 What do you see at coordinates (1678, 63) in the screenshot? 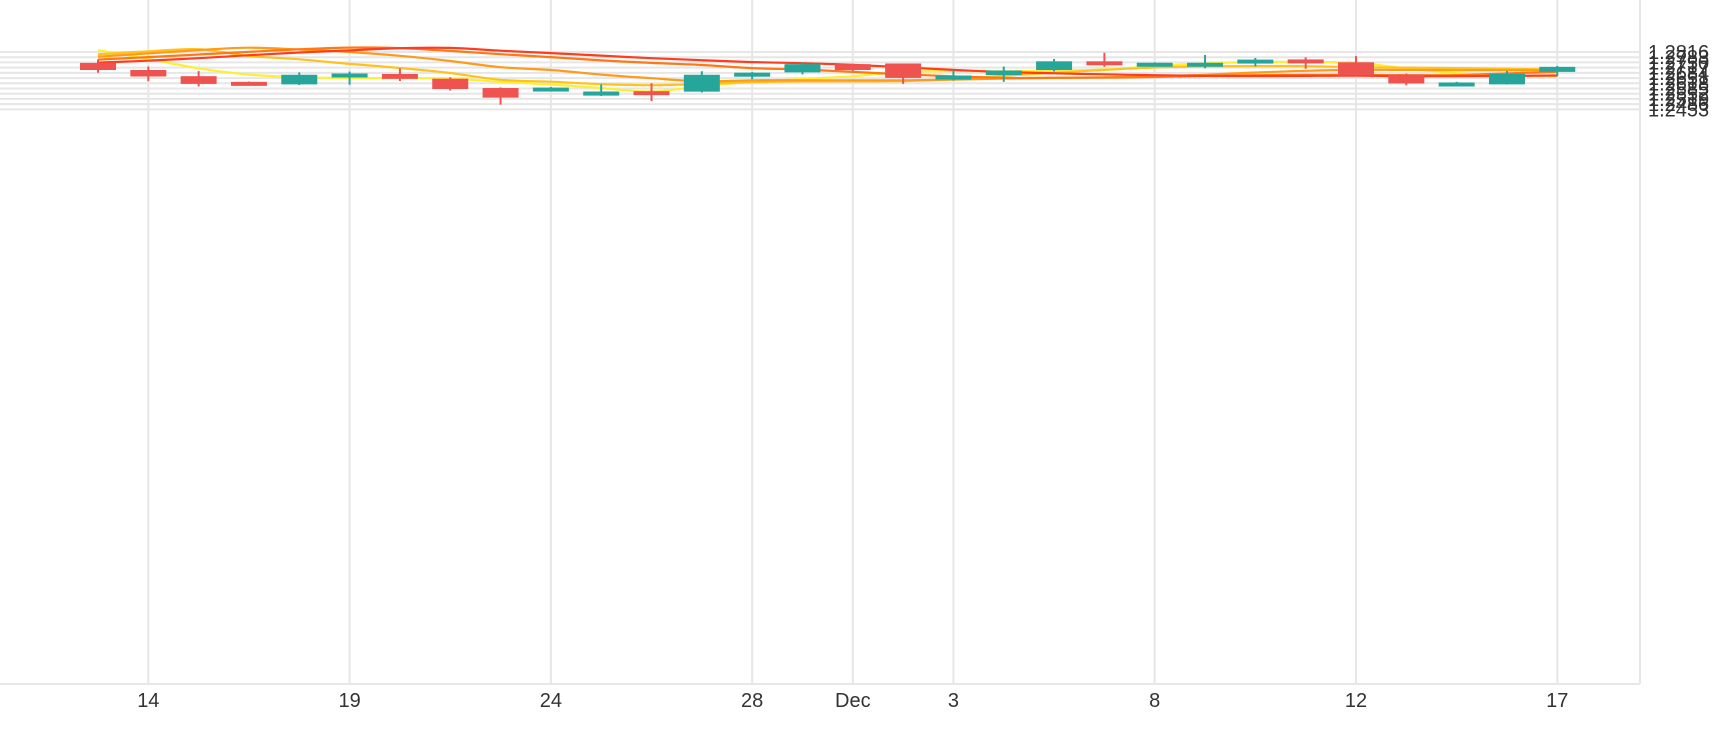
I see `y-tick-label: 1.2750` at bounding box center [1678, 63].